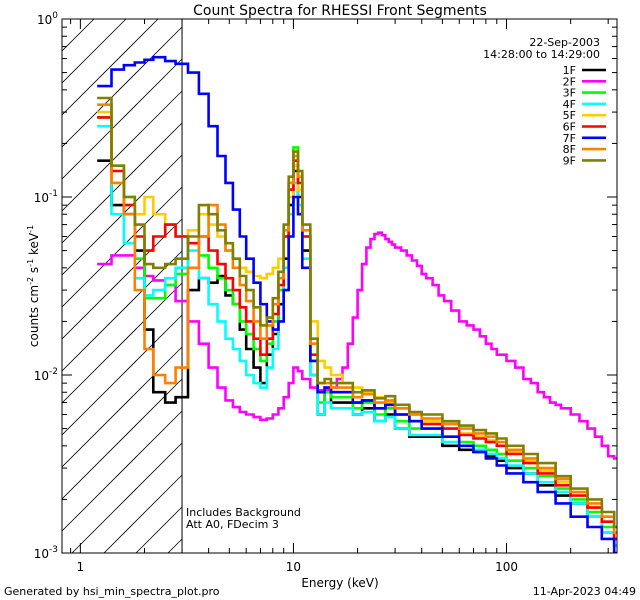 This screenshot has width=640, height=600. Describe the element at coordinates (569, 70) in the screenshot. I see `legend-label-1f: 1F` at that location.